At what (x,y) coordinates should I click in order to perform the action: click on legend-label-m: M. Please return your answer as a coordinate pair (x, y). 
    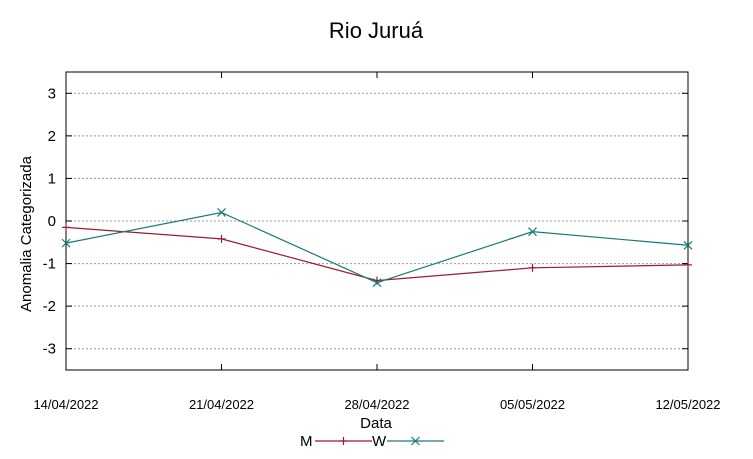
    Looking at the image, I should click on (306, 441).